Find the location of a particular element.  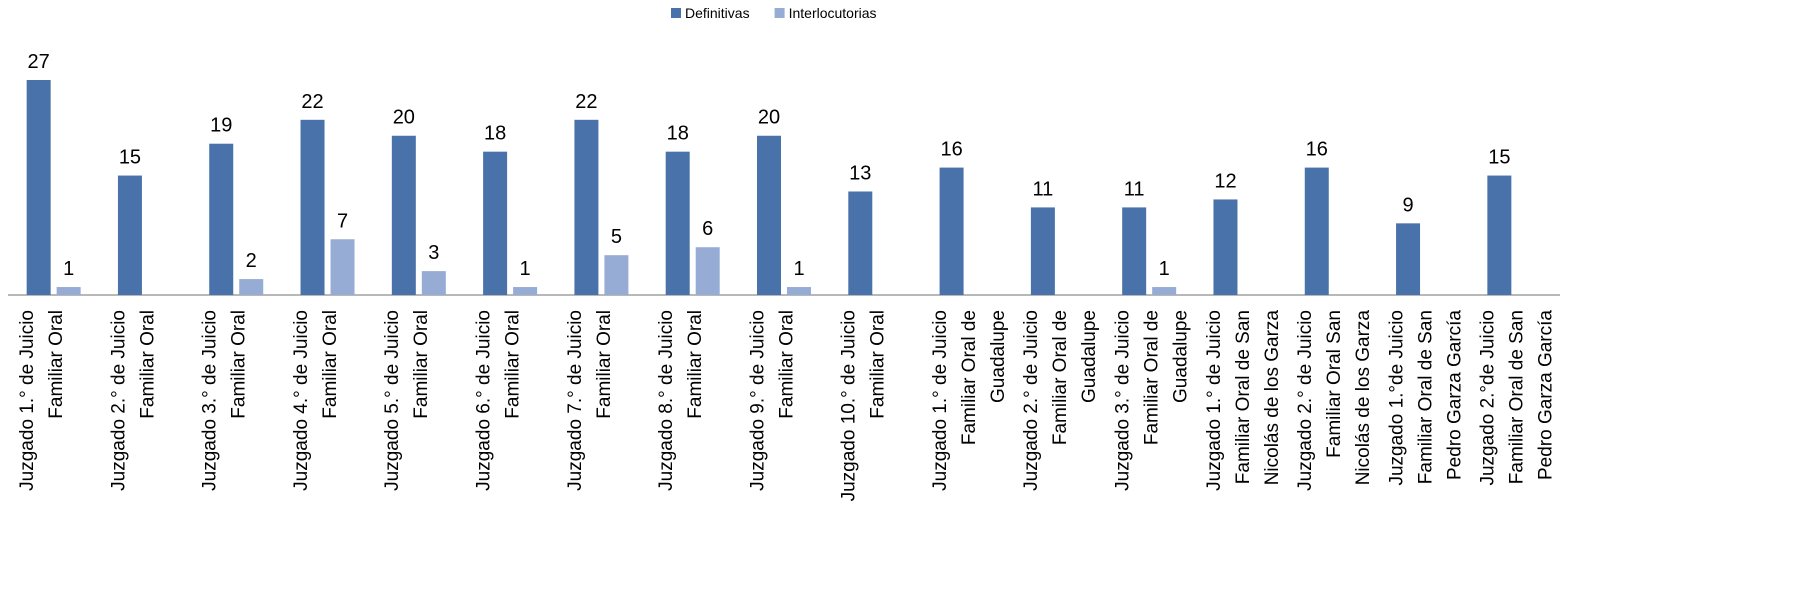

legend-label: Interlocutorias is located at coordinates (833, 13).